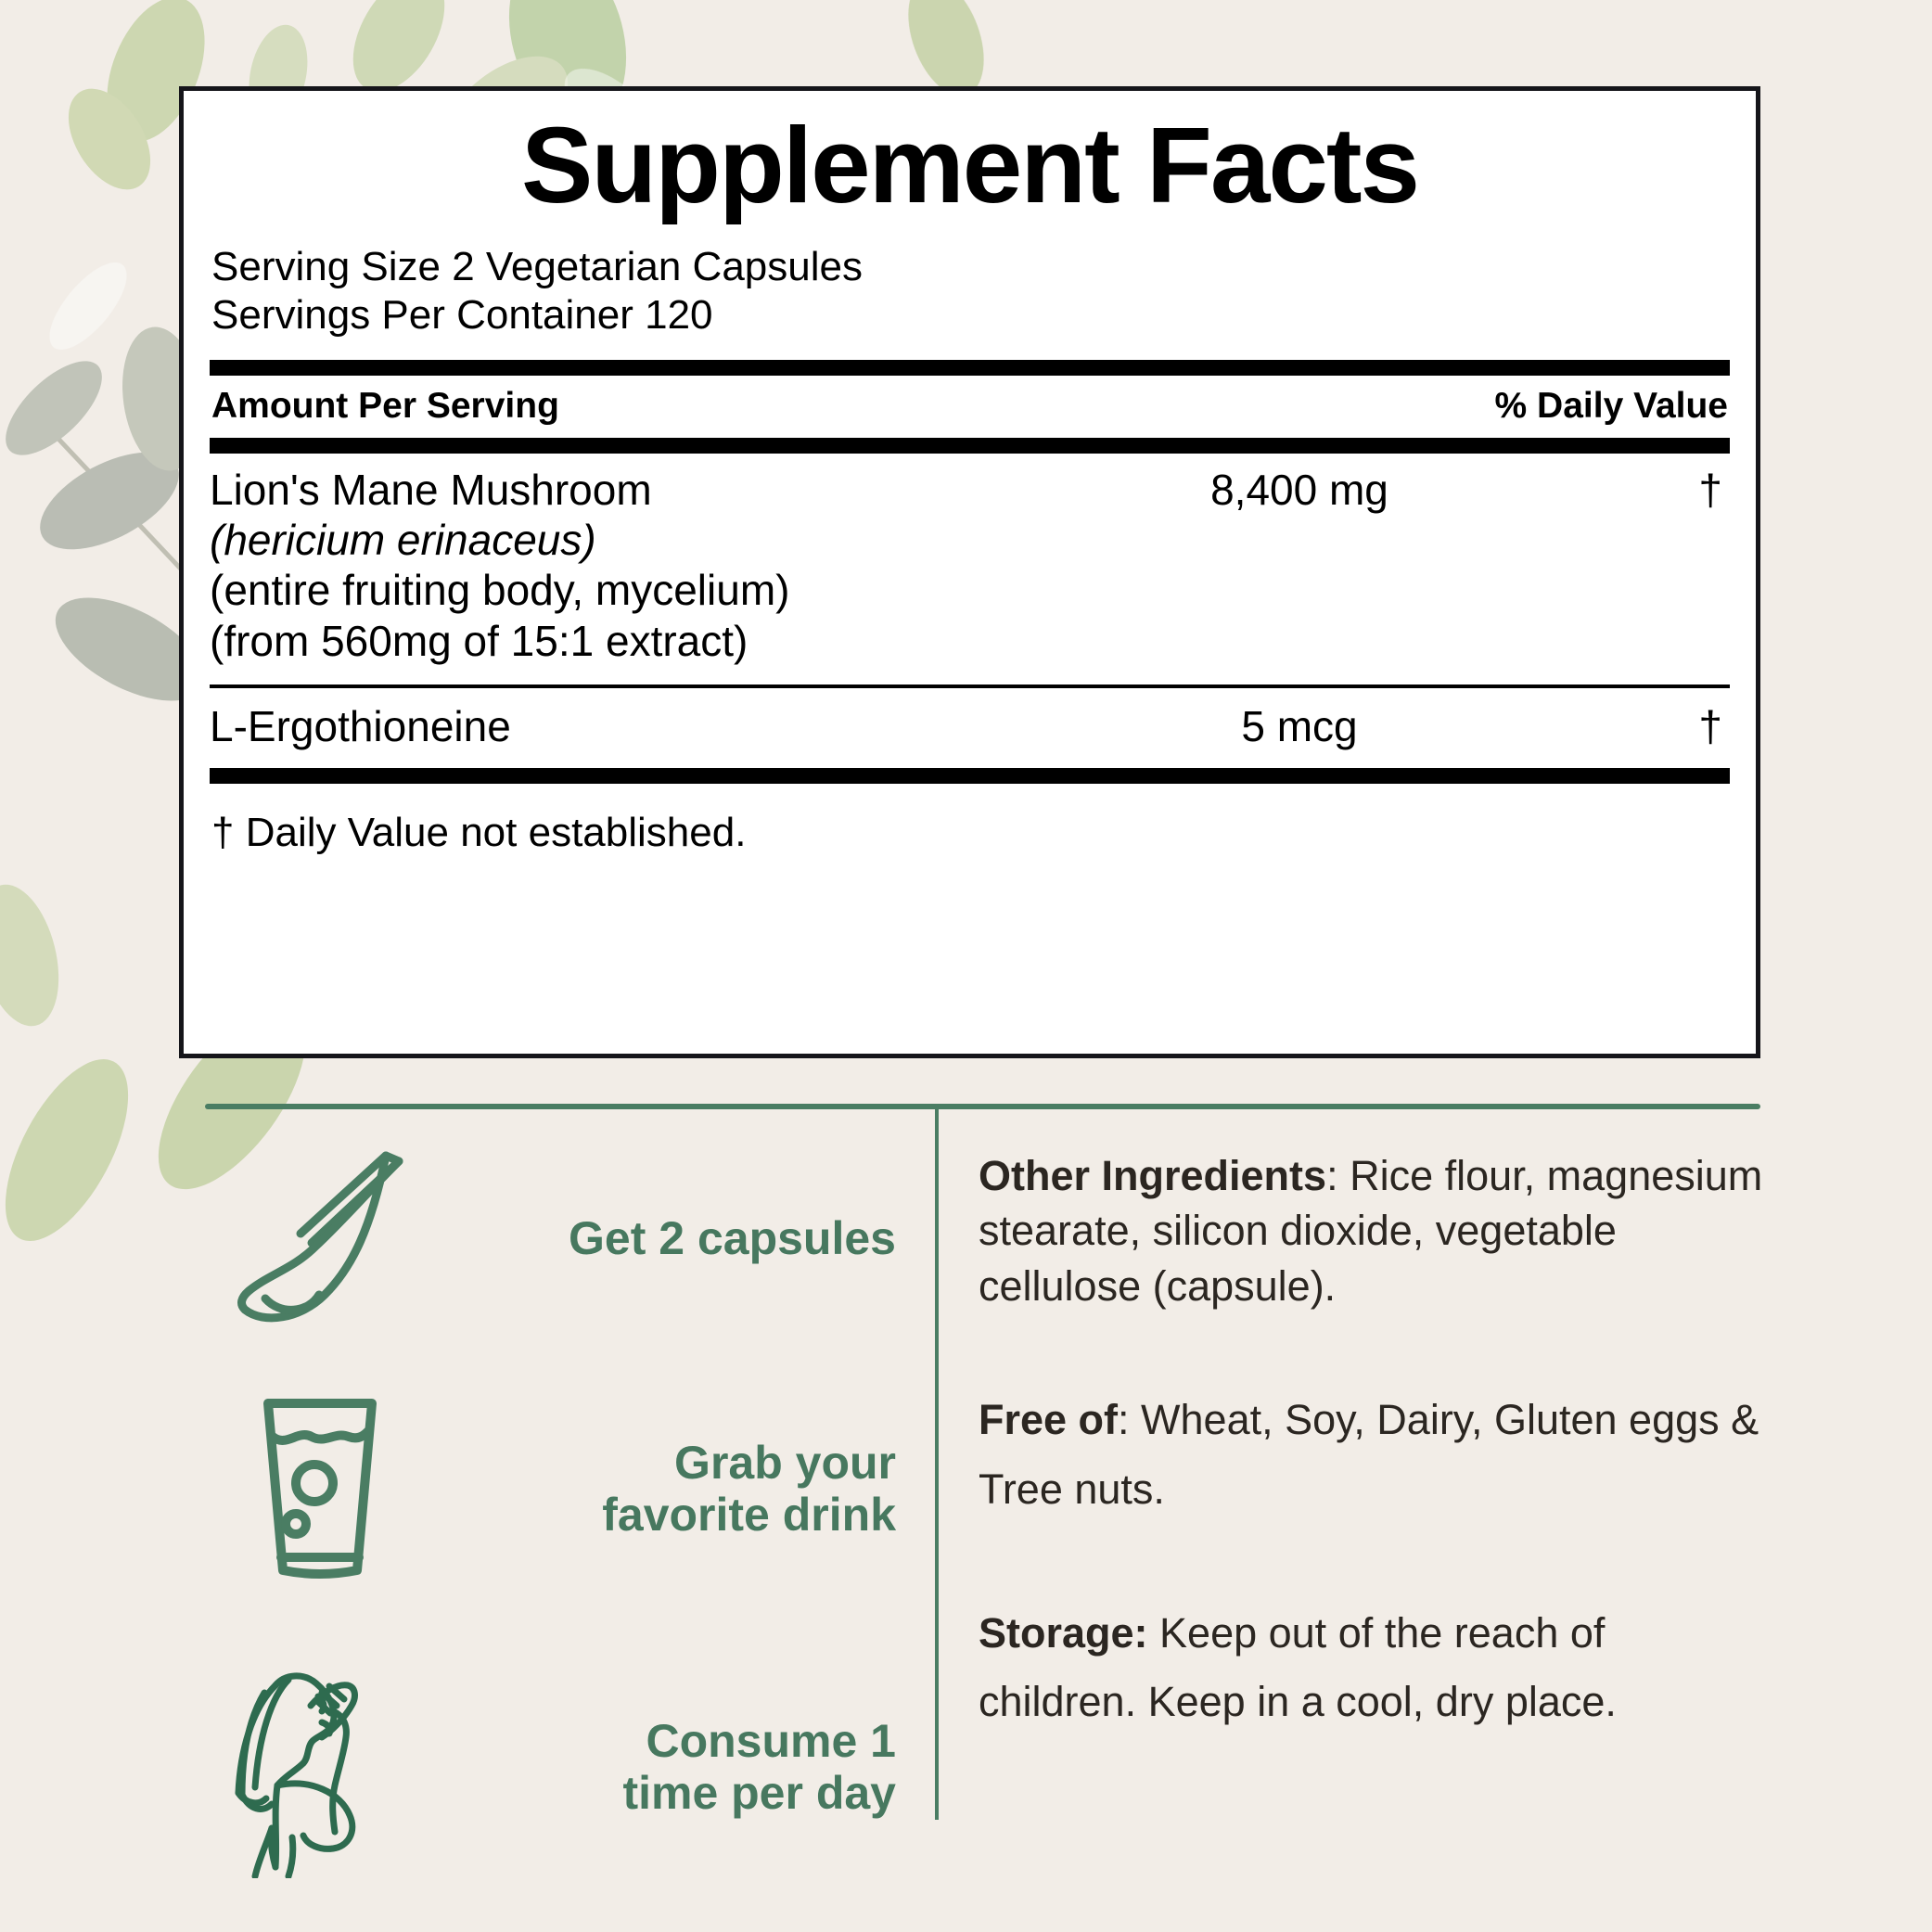 The width and height of the screenshot is (1932, 1932). What do you see at coordinates (970, 445) in the screenshot?
I see `rule-thick-under-header` at bounding box center [970, 445].